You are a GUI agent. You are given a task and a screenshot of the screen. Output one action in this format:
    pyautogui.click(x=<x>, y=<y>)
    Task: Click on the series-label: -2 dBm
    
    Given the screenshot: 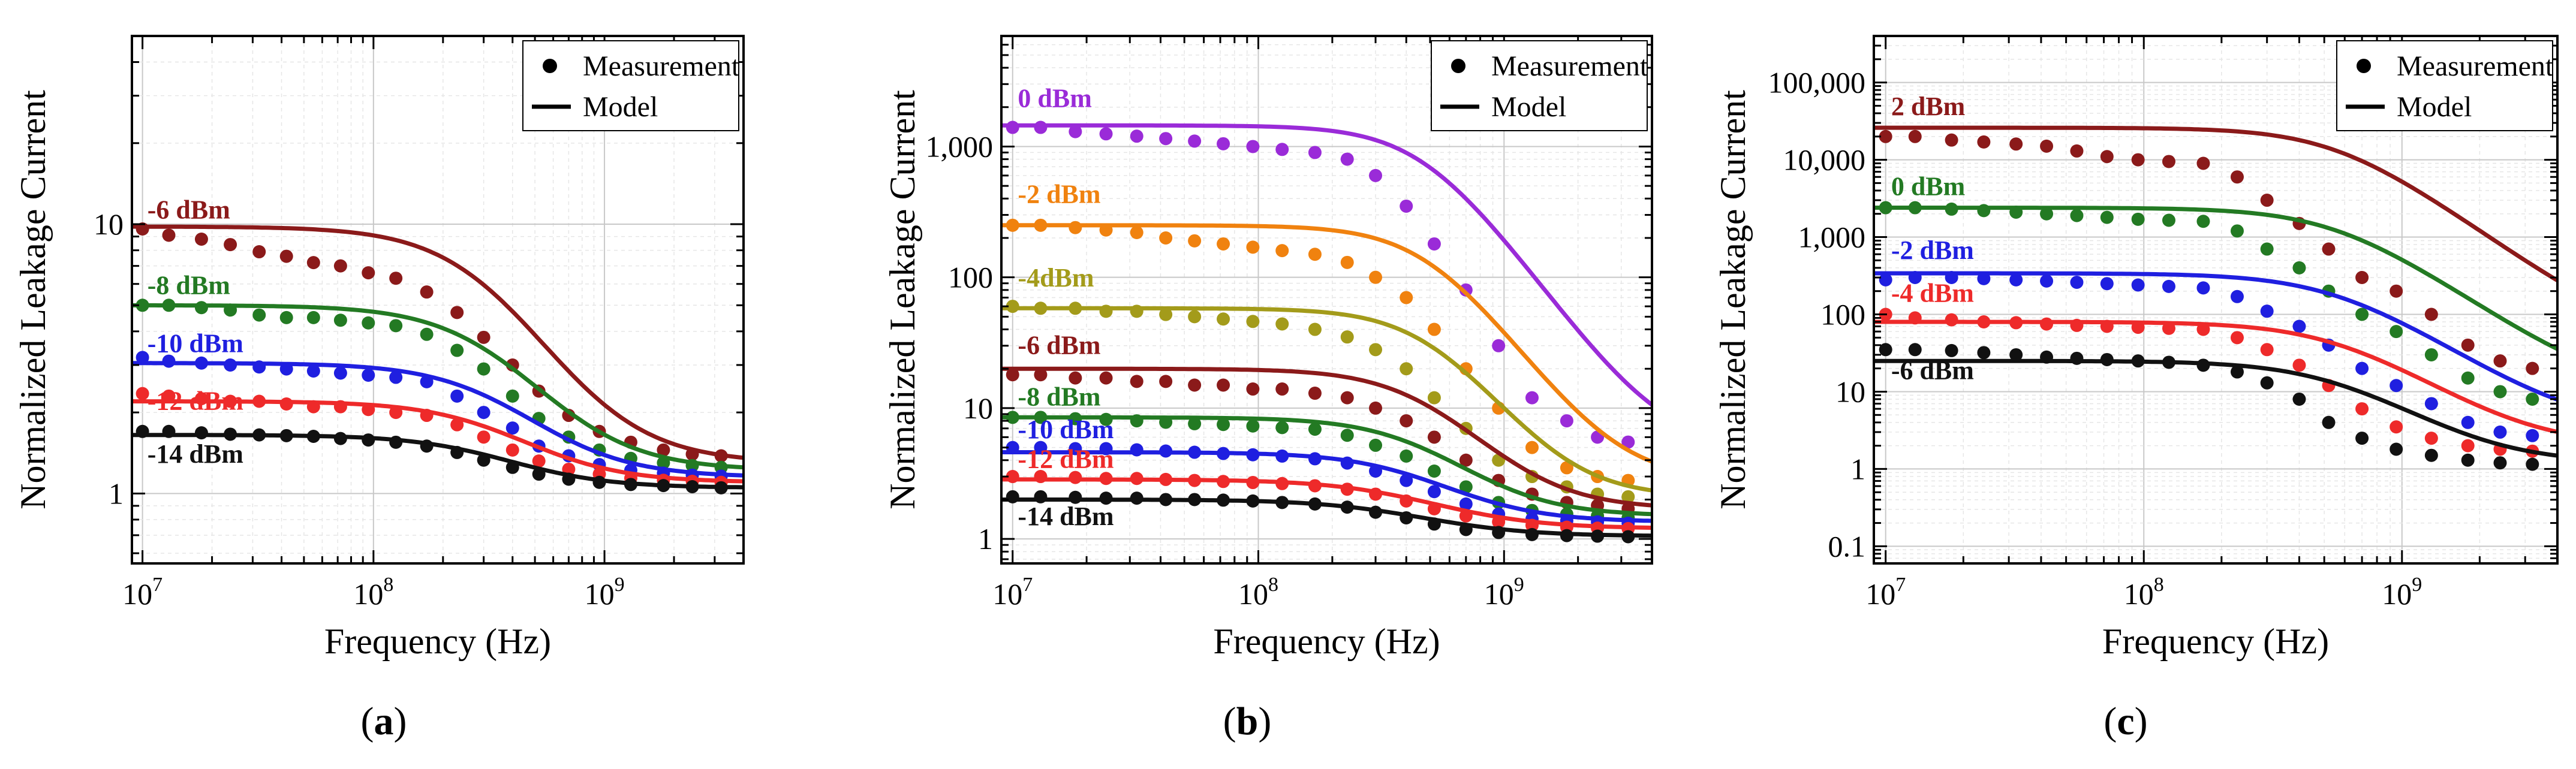 What is the action you would take?
    pyautogui.click(x=1059, y=195)
    